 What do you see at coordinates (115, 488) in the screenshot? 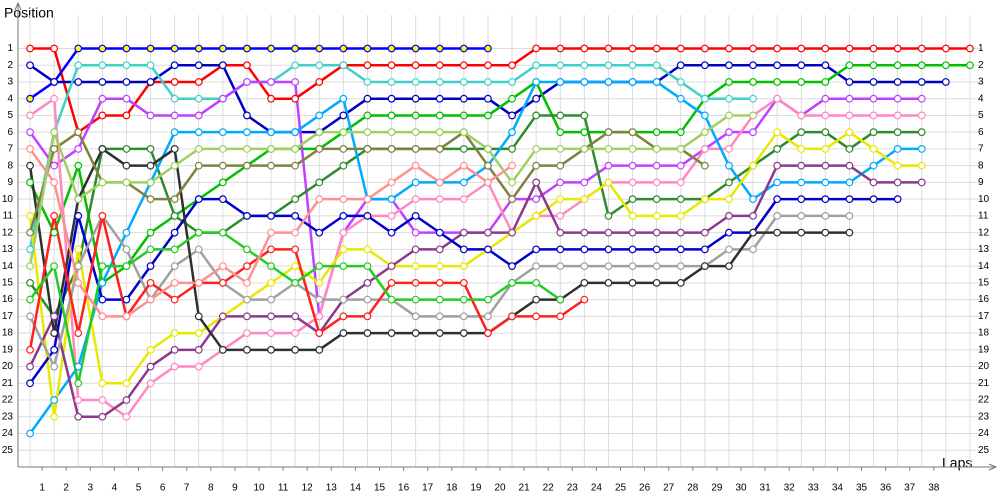
I see `x-tick-label: 4` at bounding box center [115, 488].